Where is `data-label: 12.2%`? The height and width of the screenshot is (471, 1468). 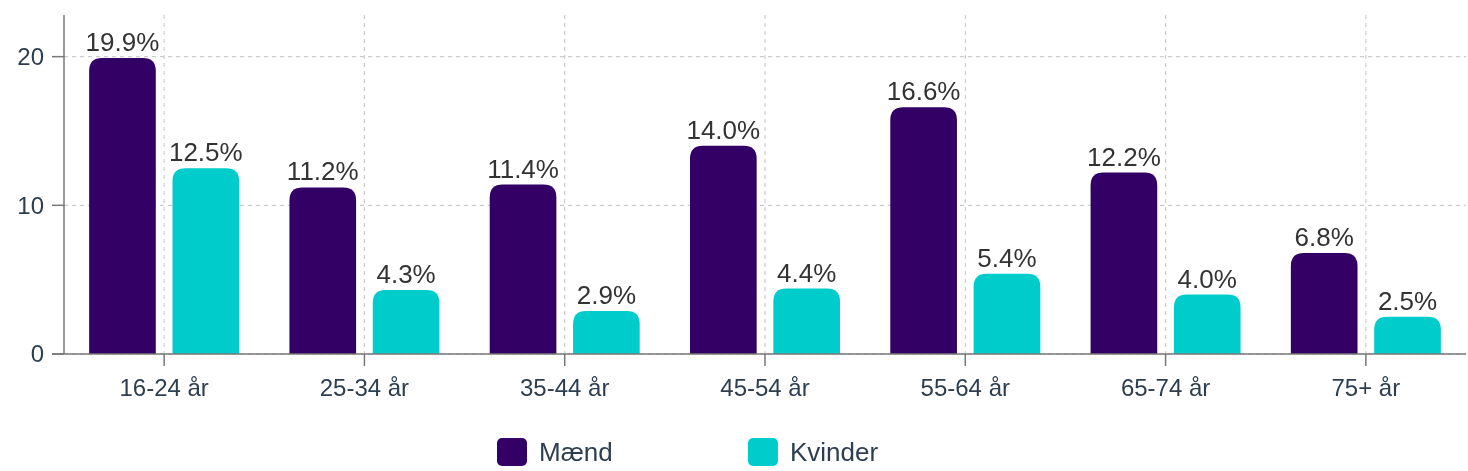
data-label: 12.2% is located at coordinates (1124, 156).